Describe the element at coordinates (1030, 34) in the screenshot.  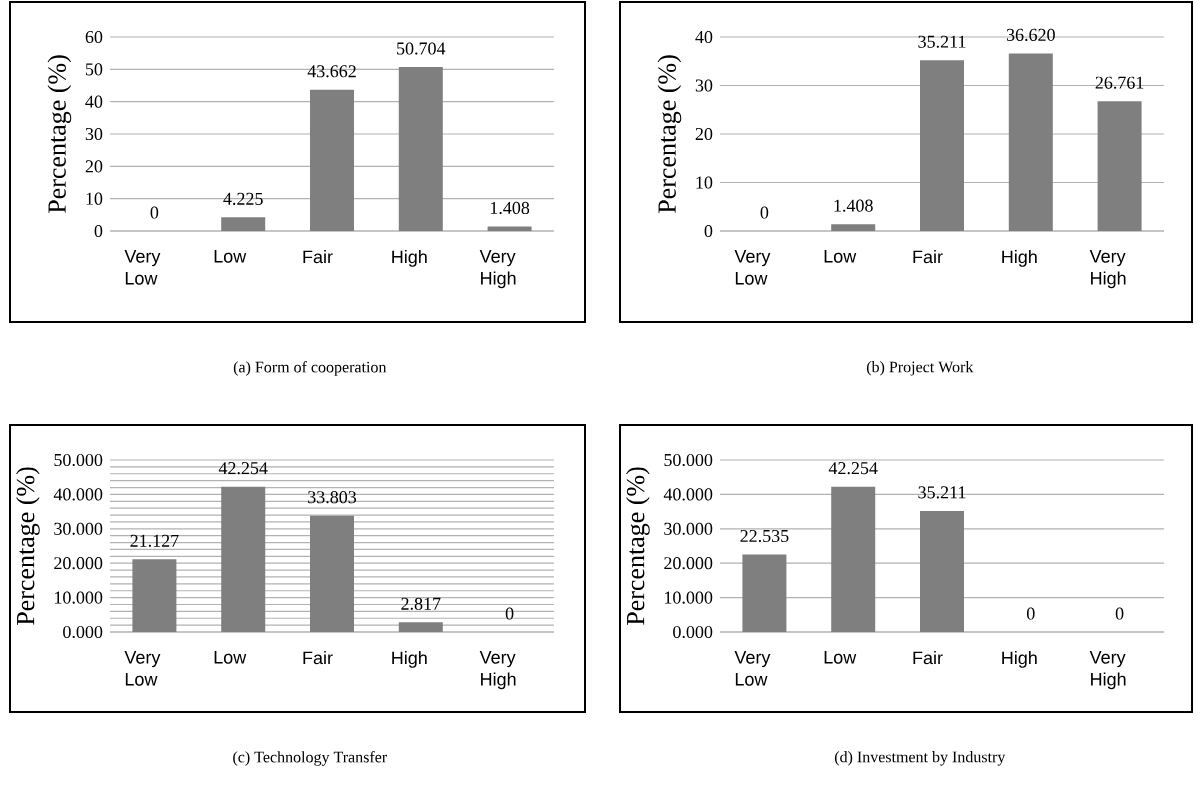
I see `data-label: 36.620` at that location.